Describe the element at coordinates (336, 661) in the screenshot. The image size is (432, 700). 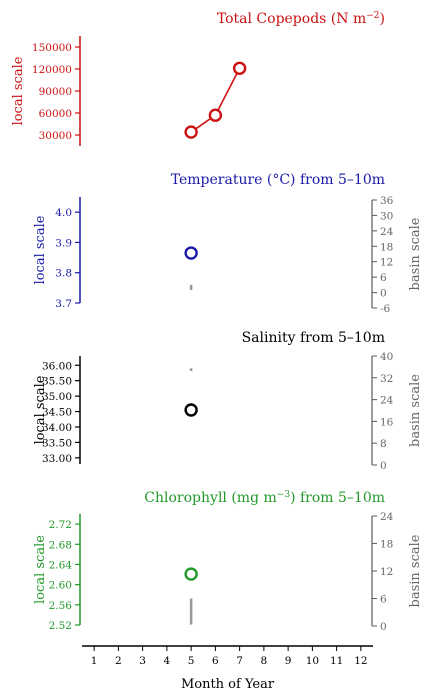
I see `x-tick-label: 11` at that location.